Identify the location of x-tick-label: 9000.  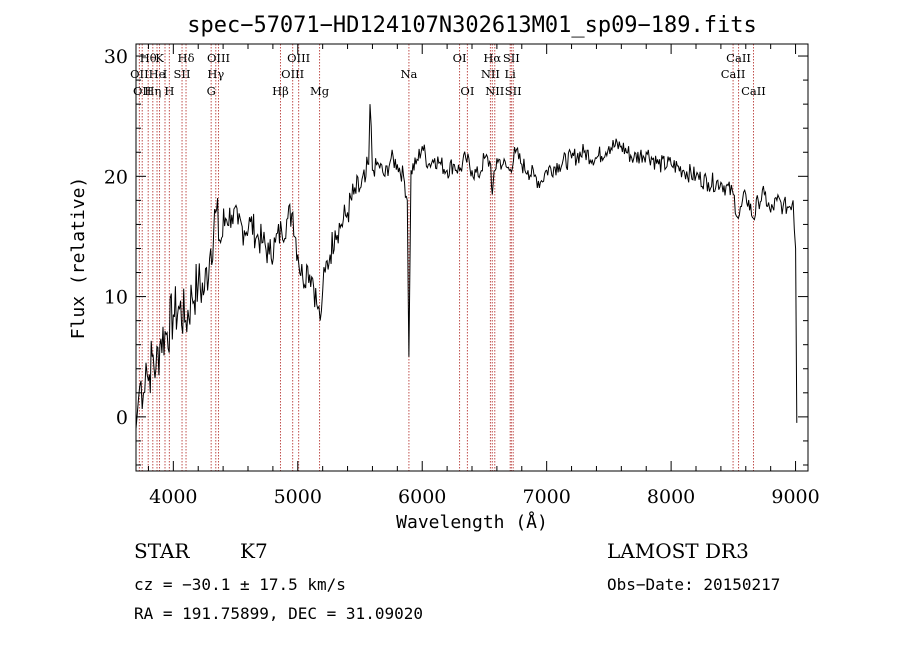
(795, 497).